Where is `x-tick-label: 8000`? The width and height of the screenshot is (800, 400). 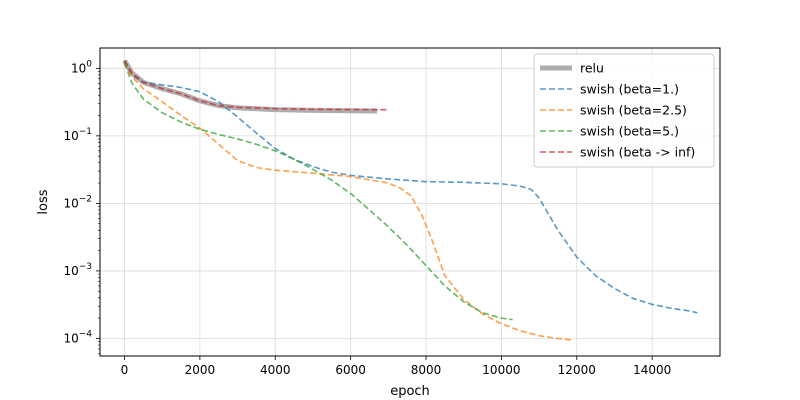 x-tick-label: 8000 is located at coordinates (426, 370).